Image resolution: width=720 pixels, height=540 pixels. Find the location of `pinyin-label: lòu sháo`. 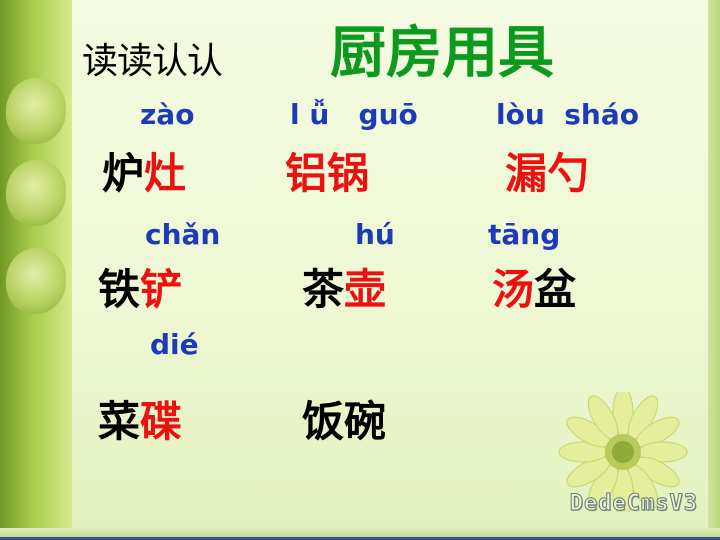

pinyin-label: lòu sháo is located at coordinates (567, 114).